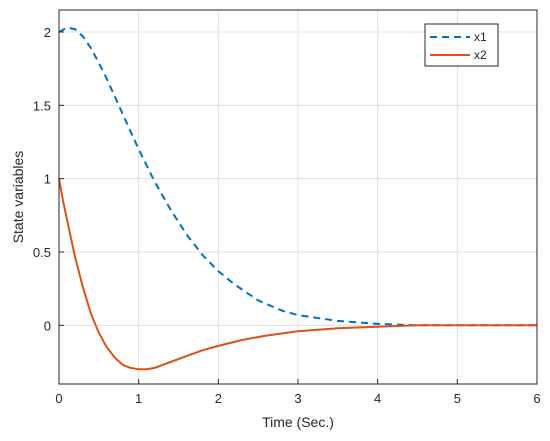 This screenshot has height=441, width=550. I want to click on y-axis-ticks: 0 0.5 1 1.5 2, so click(48, 179).